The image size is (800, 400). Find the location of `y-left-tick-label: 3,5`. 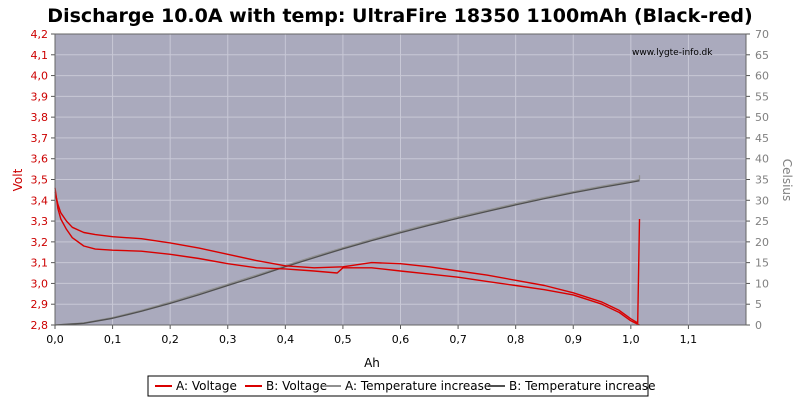

y-left-tick-label: 3,5 is located at coordinates (40, 180).